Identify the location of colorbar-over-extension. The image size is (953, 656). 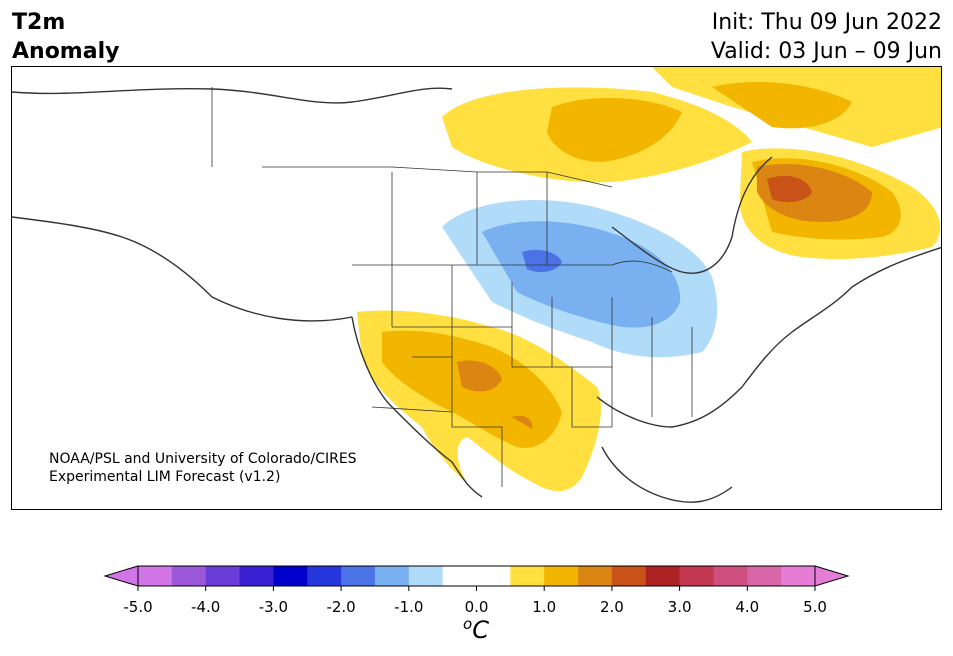
(832, 576).